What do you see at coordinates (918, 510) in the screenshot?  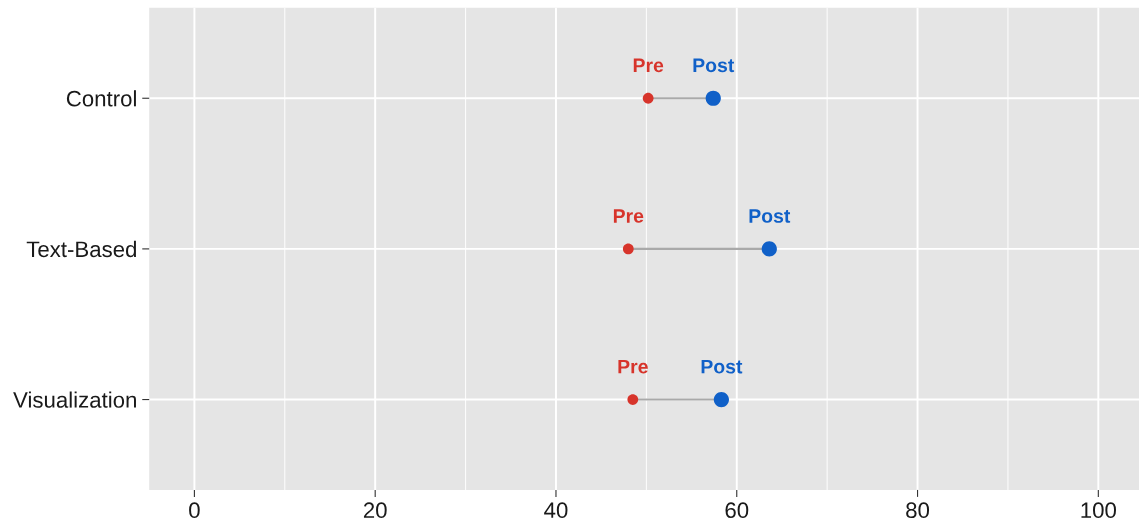 I see `x-tick-label: 80` at bounding box center [918, 510].